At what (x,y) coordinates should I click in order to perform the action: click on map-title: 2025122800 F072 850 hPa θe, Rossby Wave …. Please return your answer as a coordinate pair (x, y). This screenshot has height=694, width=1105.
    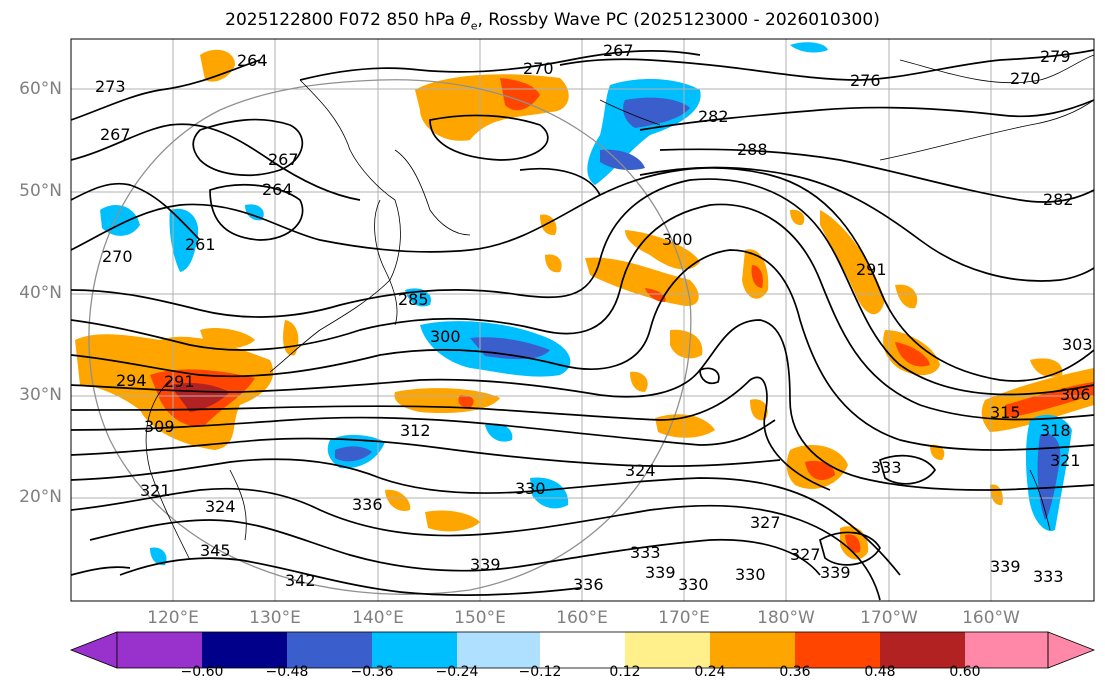
    Looking at the image, I should click on (552, 21).